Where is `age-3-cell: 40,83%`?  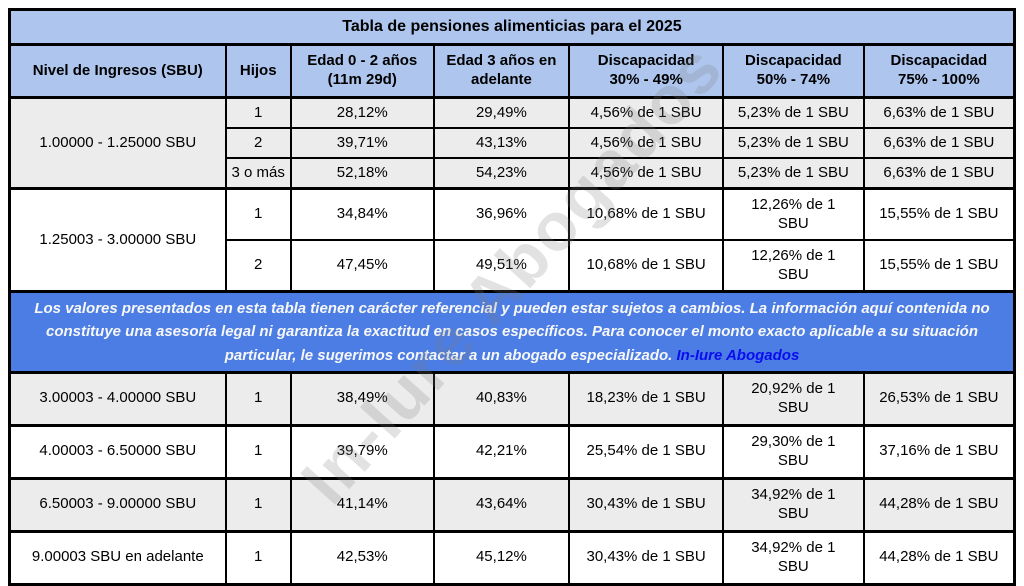
age-3-cell: 40,83% is located at coordinates (501, 398).